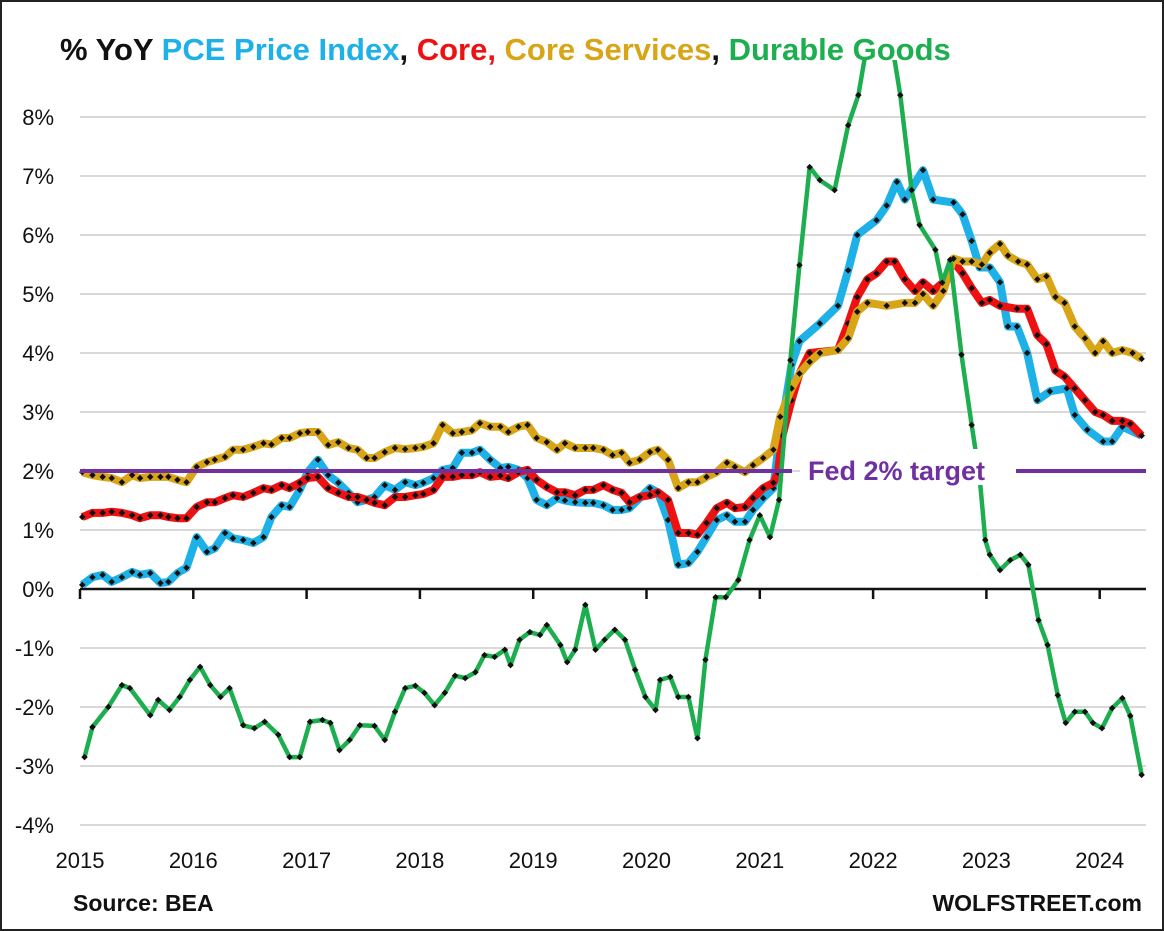  I want to click on x-tick-label: 2016, so click(193, 860).